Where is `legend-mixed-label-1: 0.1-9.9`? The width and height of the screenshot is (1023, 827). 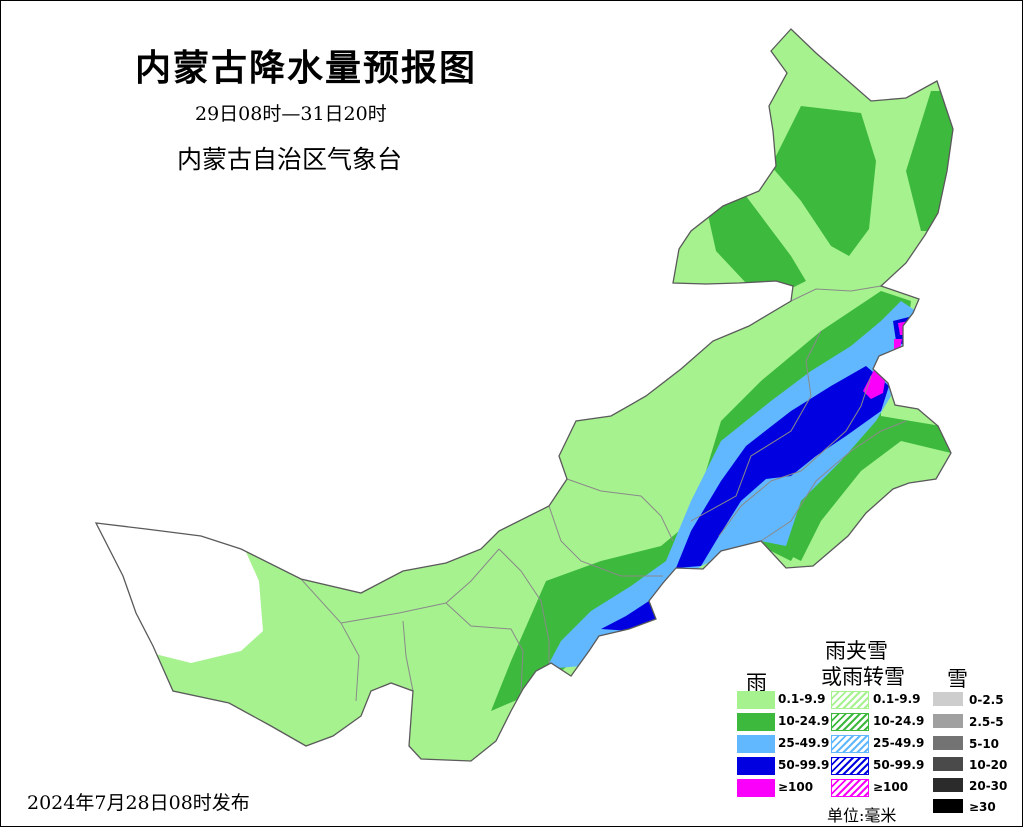 legend-mixed-label-1: 0.1-9.9 is located at coordinates (897, 699).